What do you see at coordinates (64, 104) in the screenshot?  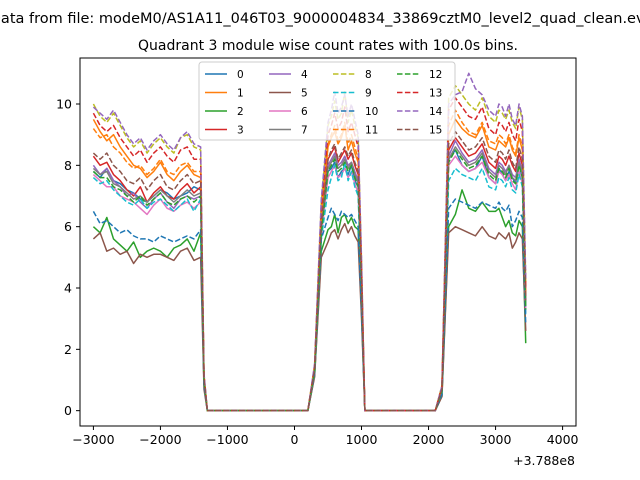 I see `y-tick-label: 10` at bounding box center [64, 104].